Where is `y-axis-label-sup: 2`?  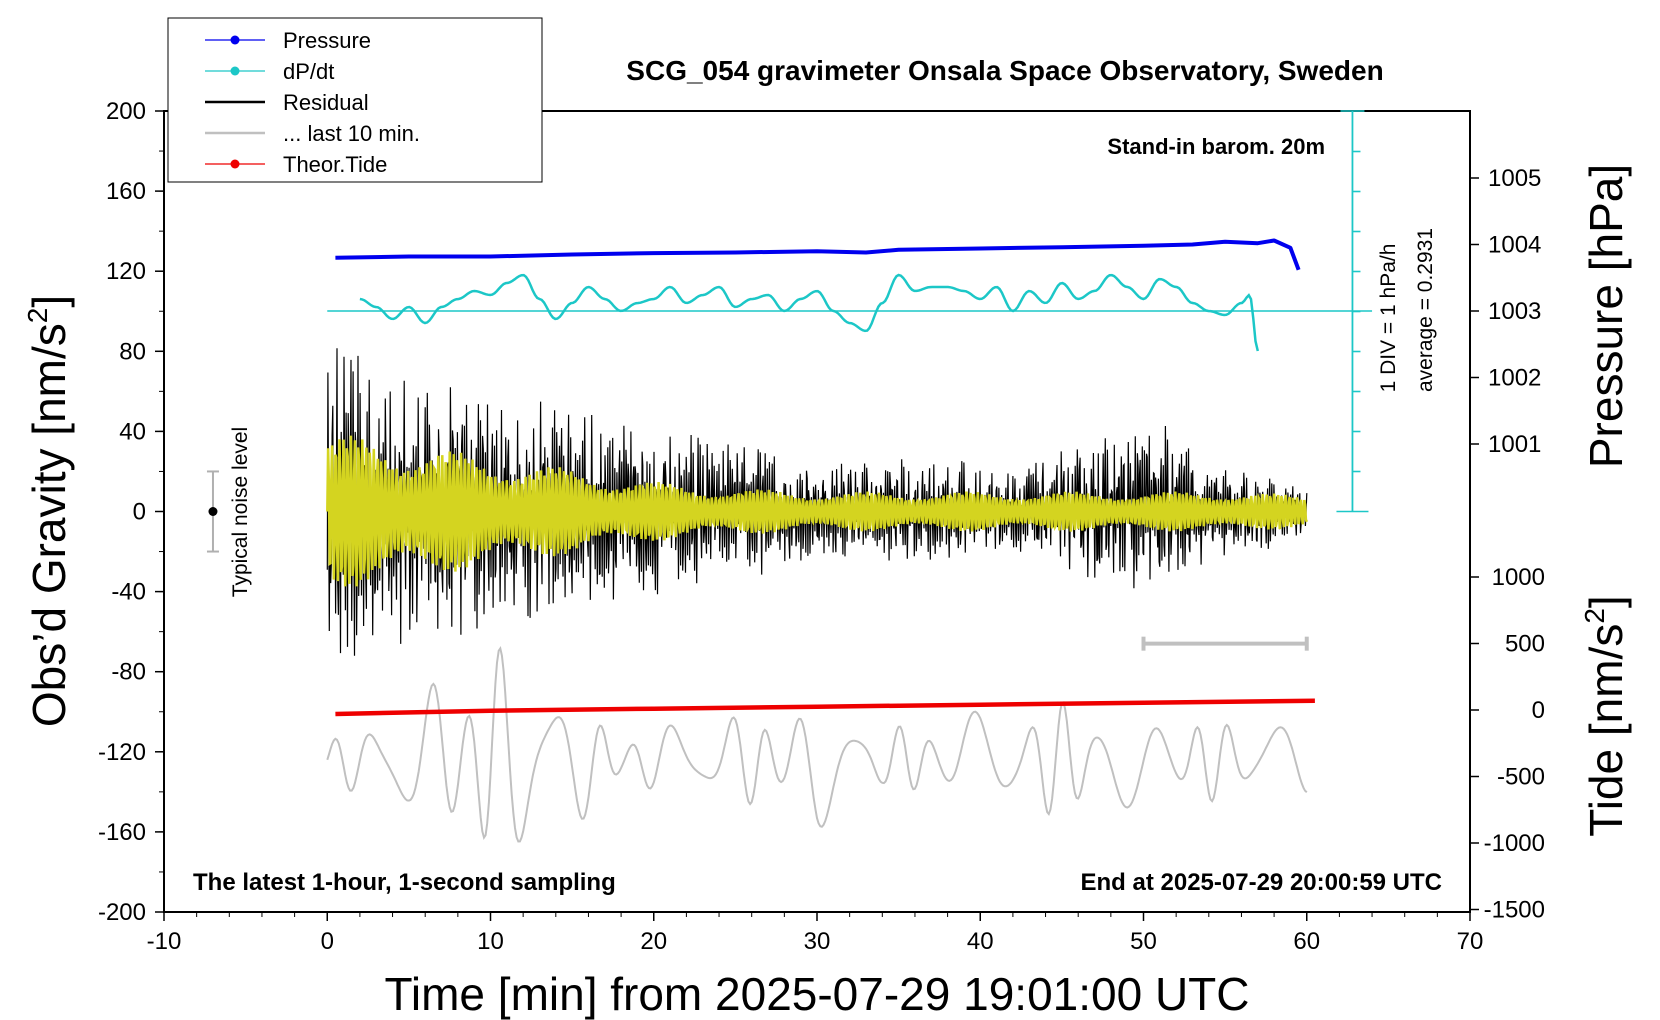
y-axis-label-sup: 2 is located at coordinates (37, 316).